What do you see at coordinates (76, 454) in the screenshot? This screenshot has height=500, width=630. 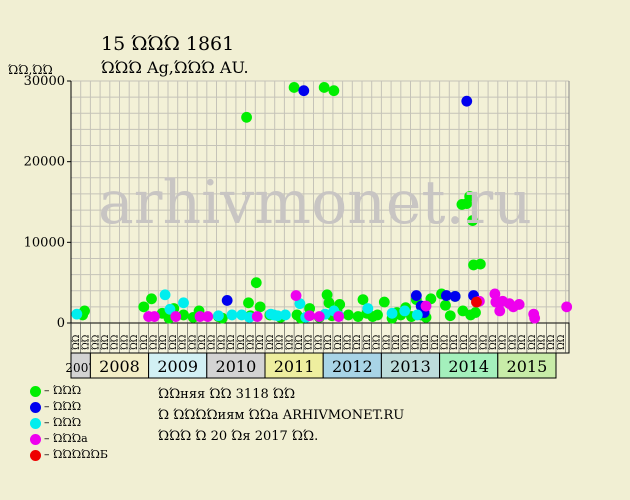 I see `legend-label: – ΏΏΏΏΏБ` at bounding box center [76, 454].